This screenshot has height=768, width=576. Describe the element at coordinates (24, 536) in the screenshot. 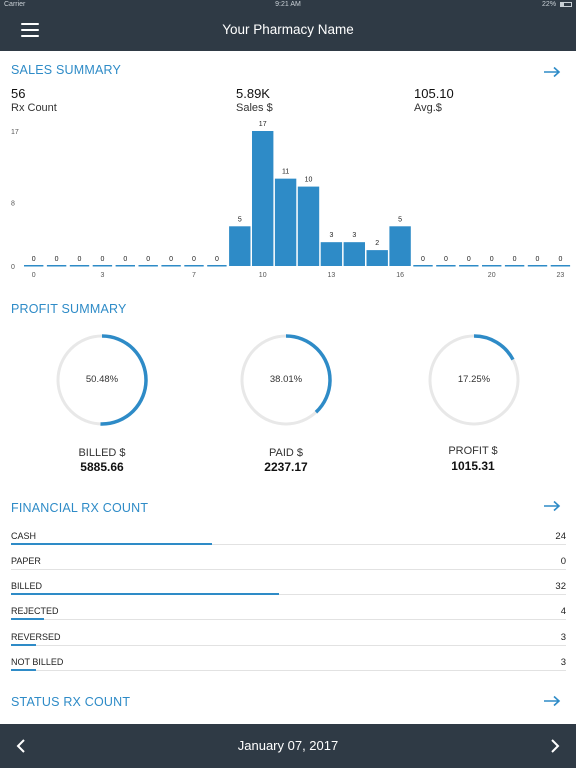

I see `financial-row-label: CASH` at that location.